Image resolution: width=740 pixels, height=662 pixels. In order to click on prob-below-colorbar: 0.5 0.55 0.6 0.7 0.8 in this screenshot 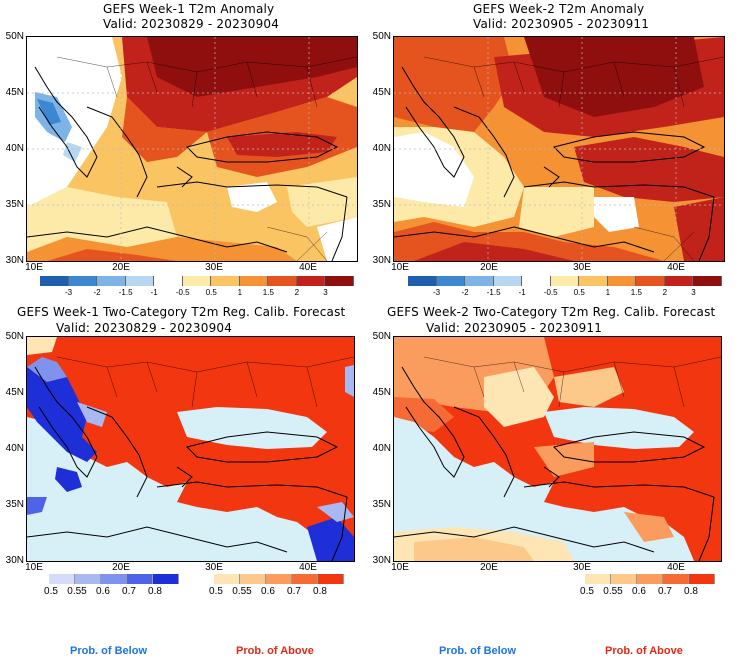, I will do `click(111, 585)`.